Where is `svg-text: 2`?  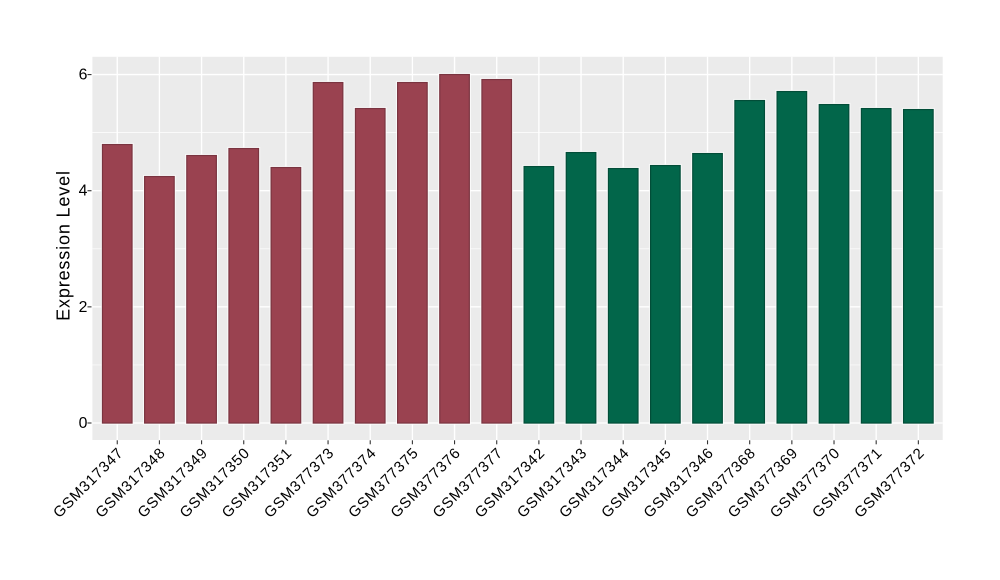 svg-text: 2 is located at coordinates (83, 307).